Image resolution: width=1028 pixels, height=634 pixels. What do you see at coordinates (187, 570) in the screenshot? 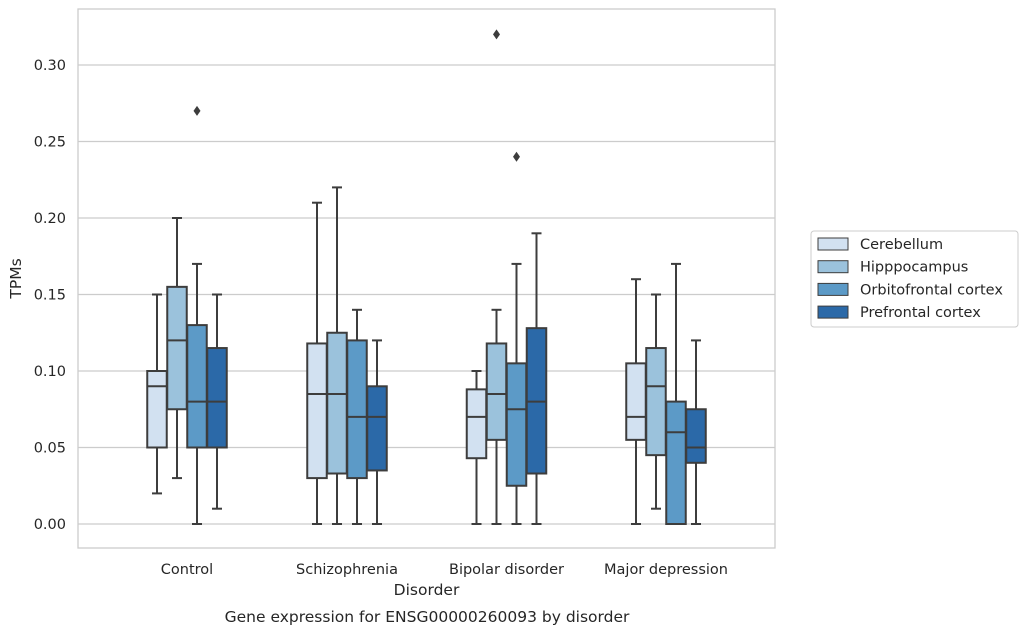
I see `x-tick-label: Control` at bounding box center [187, 570].